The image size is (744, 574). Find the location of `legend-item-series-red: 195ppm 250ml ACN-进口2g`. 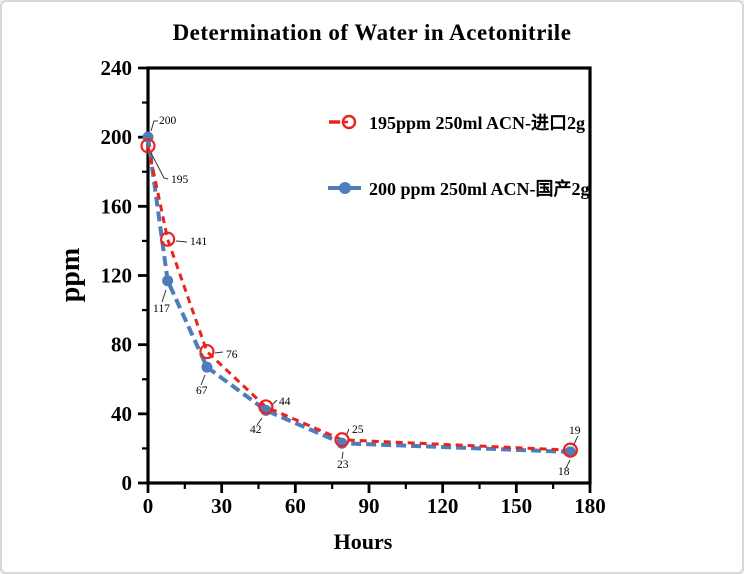

legend-item-series-red: 195ppm 250ml ACN-进口2g is located at coordinates (456, 122).